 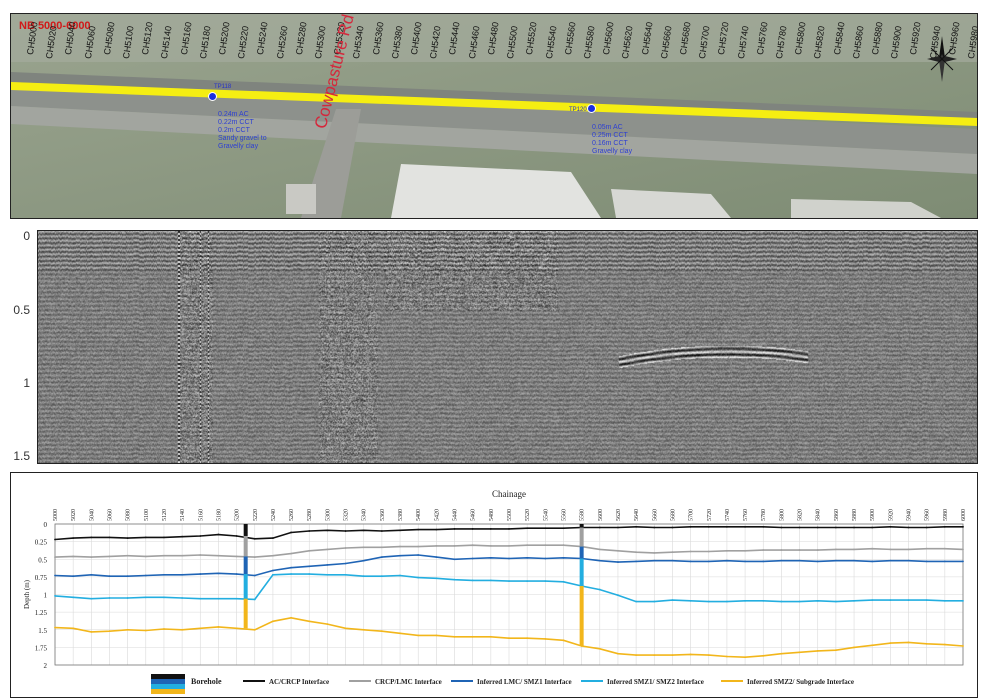 I want to click on x-tick-label: 5080, so click(x=129, y=515).